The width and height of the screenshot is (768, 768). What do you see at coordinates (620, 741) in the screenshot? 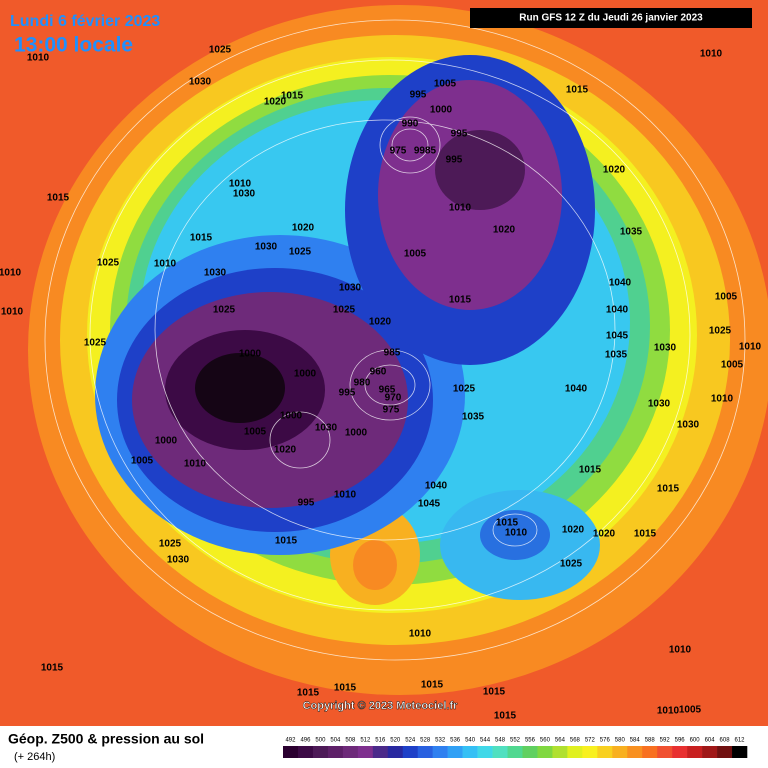
I see `colorbar-tick-label: 580` at bounding box center [620, 741].